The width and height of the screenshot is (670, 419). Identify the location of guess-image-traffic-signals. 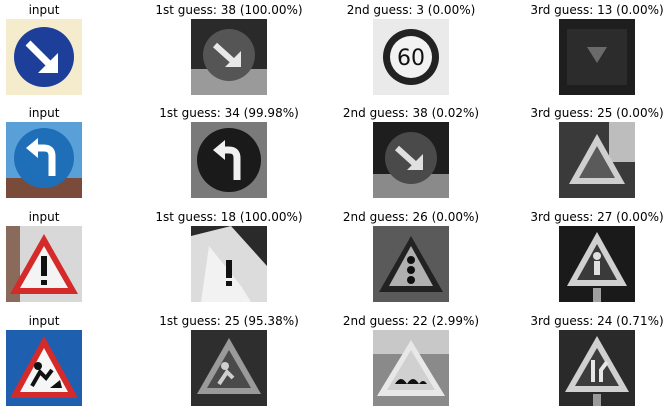
(411, 264).